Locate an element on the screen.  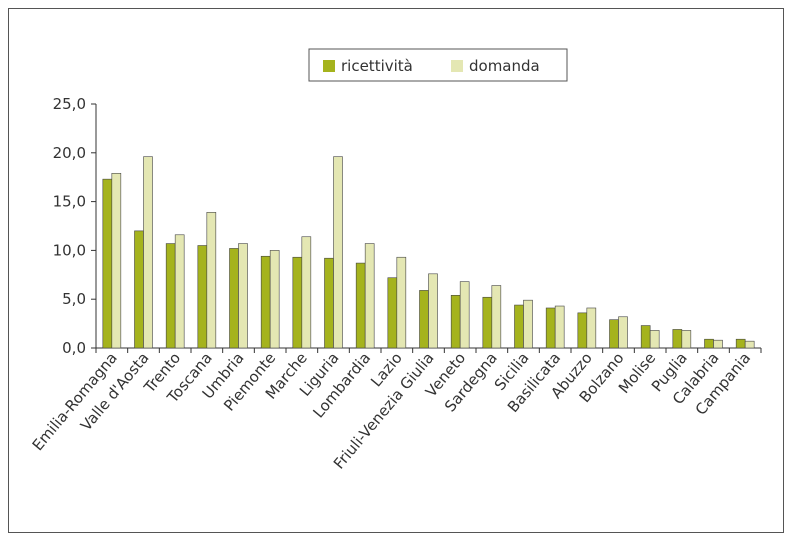
legend-label-ricettivita: ricettività is located at coordinates (377, 66).